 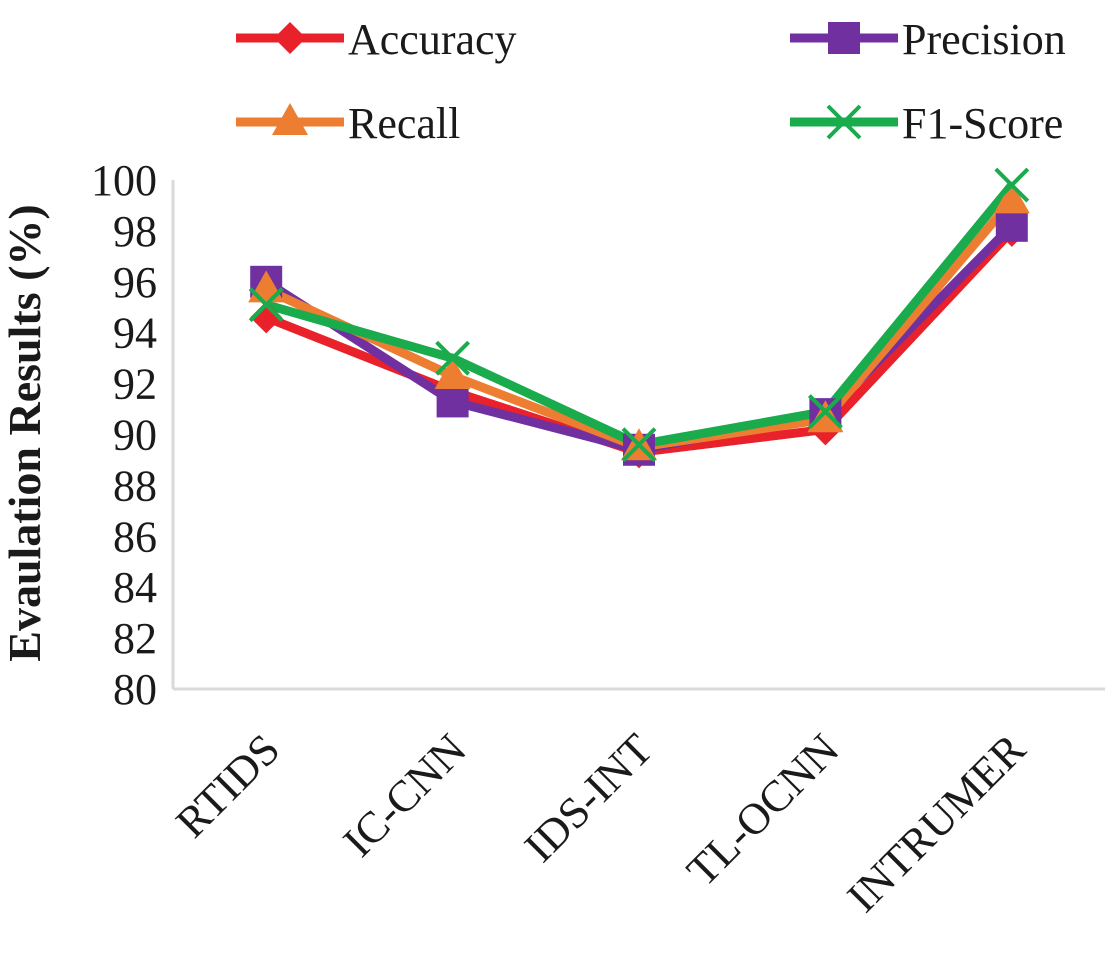 I want to click on x-tick-label: IC-CNN, so click(x=405, y=795).